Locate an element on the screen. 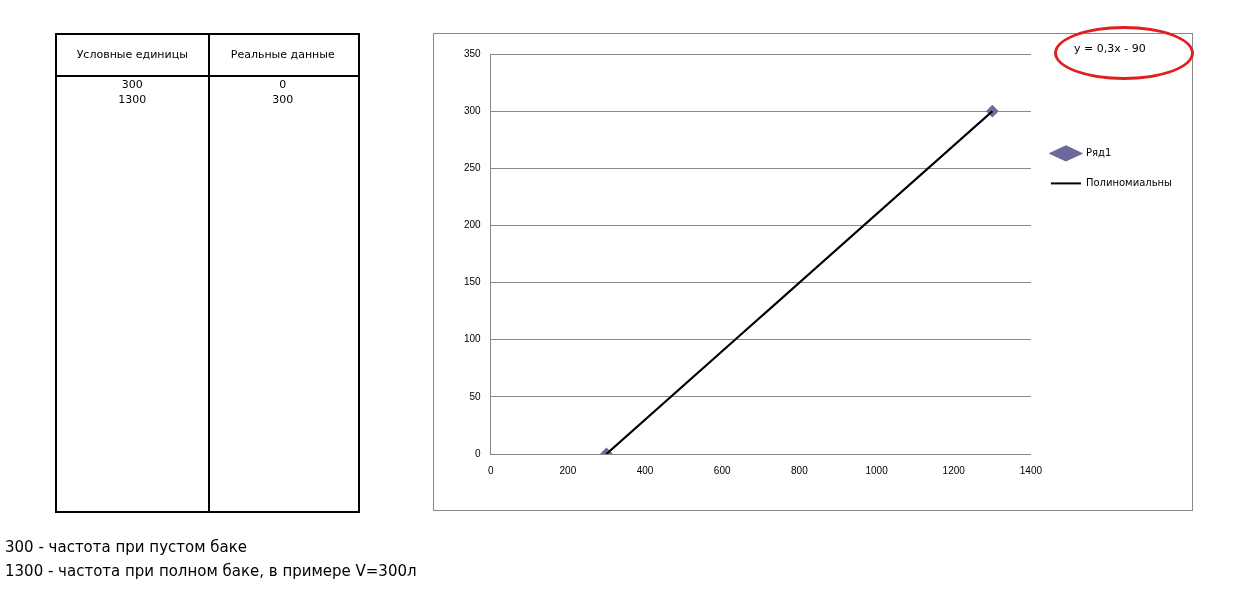 The image size is (1255, 598). y-tick-label: 300 is located at coordinates (473, 110).